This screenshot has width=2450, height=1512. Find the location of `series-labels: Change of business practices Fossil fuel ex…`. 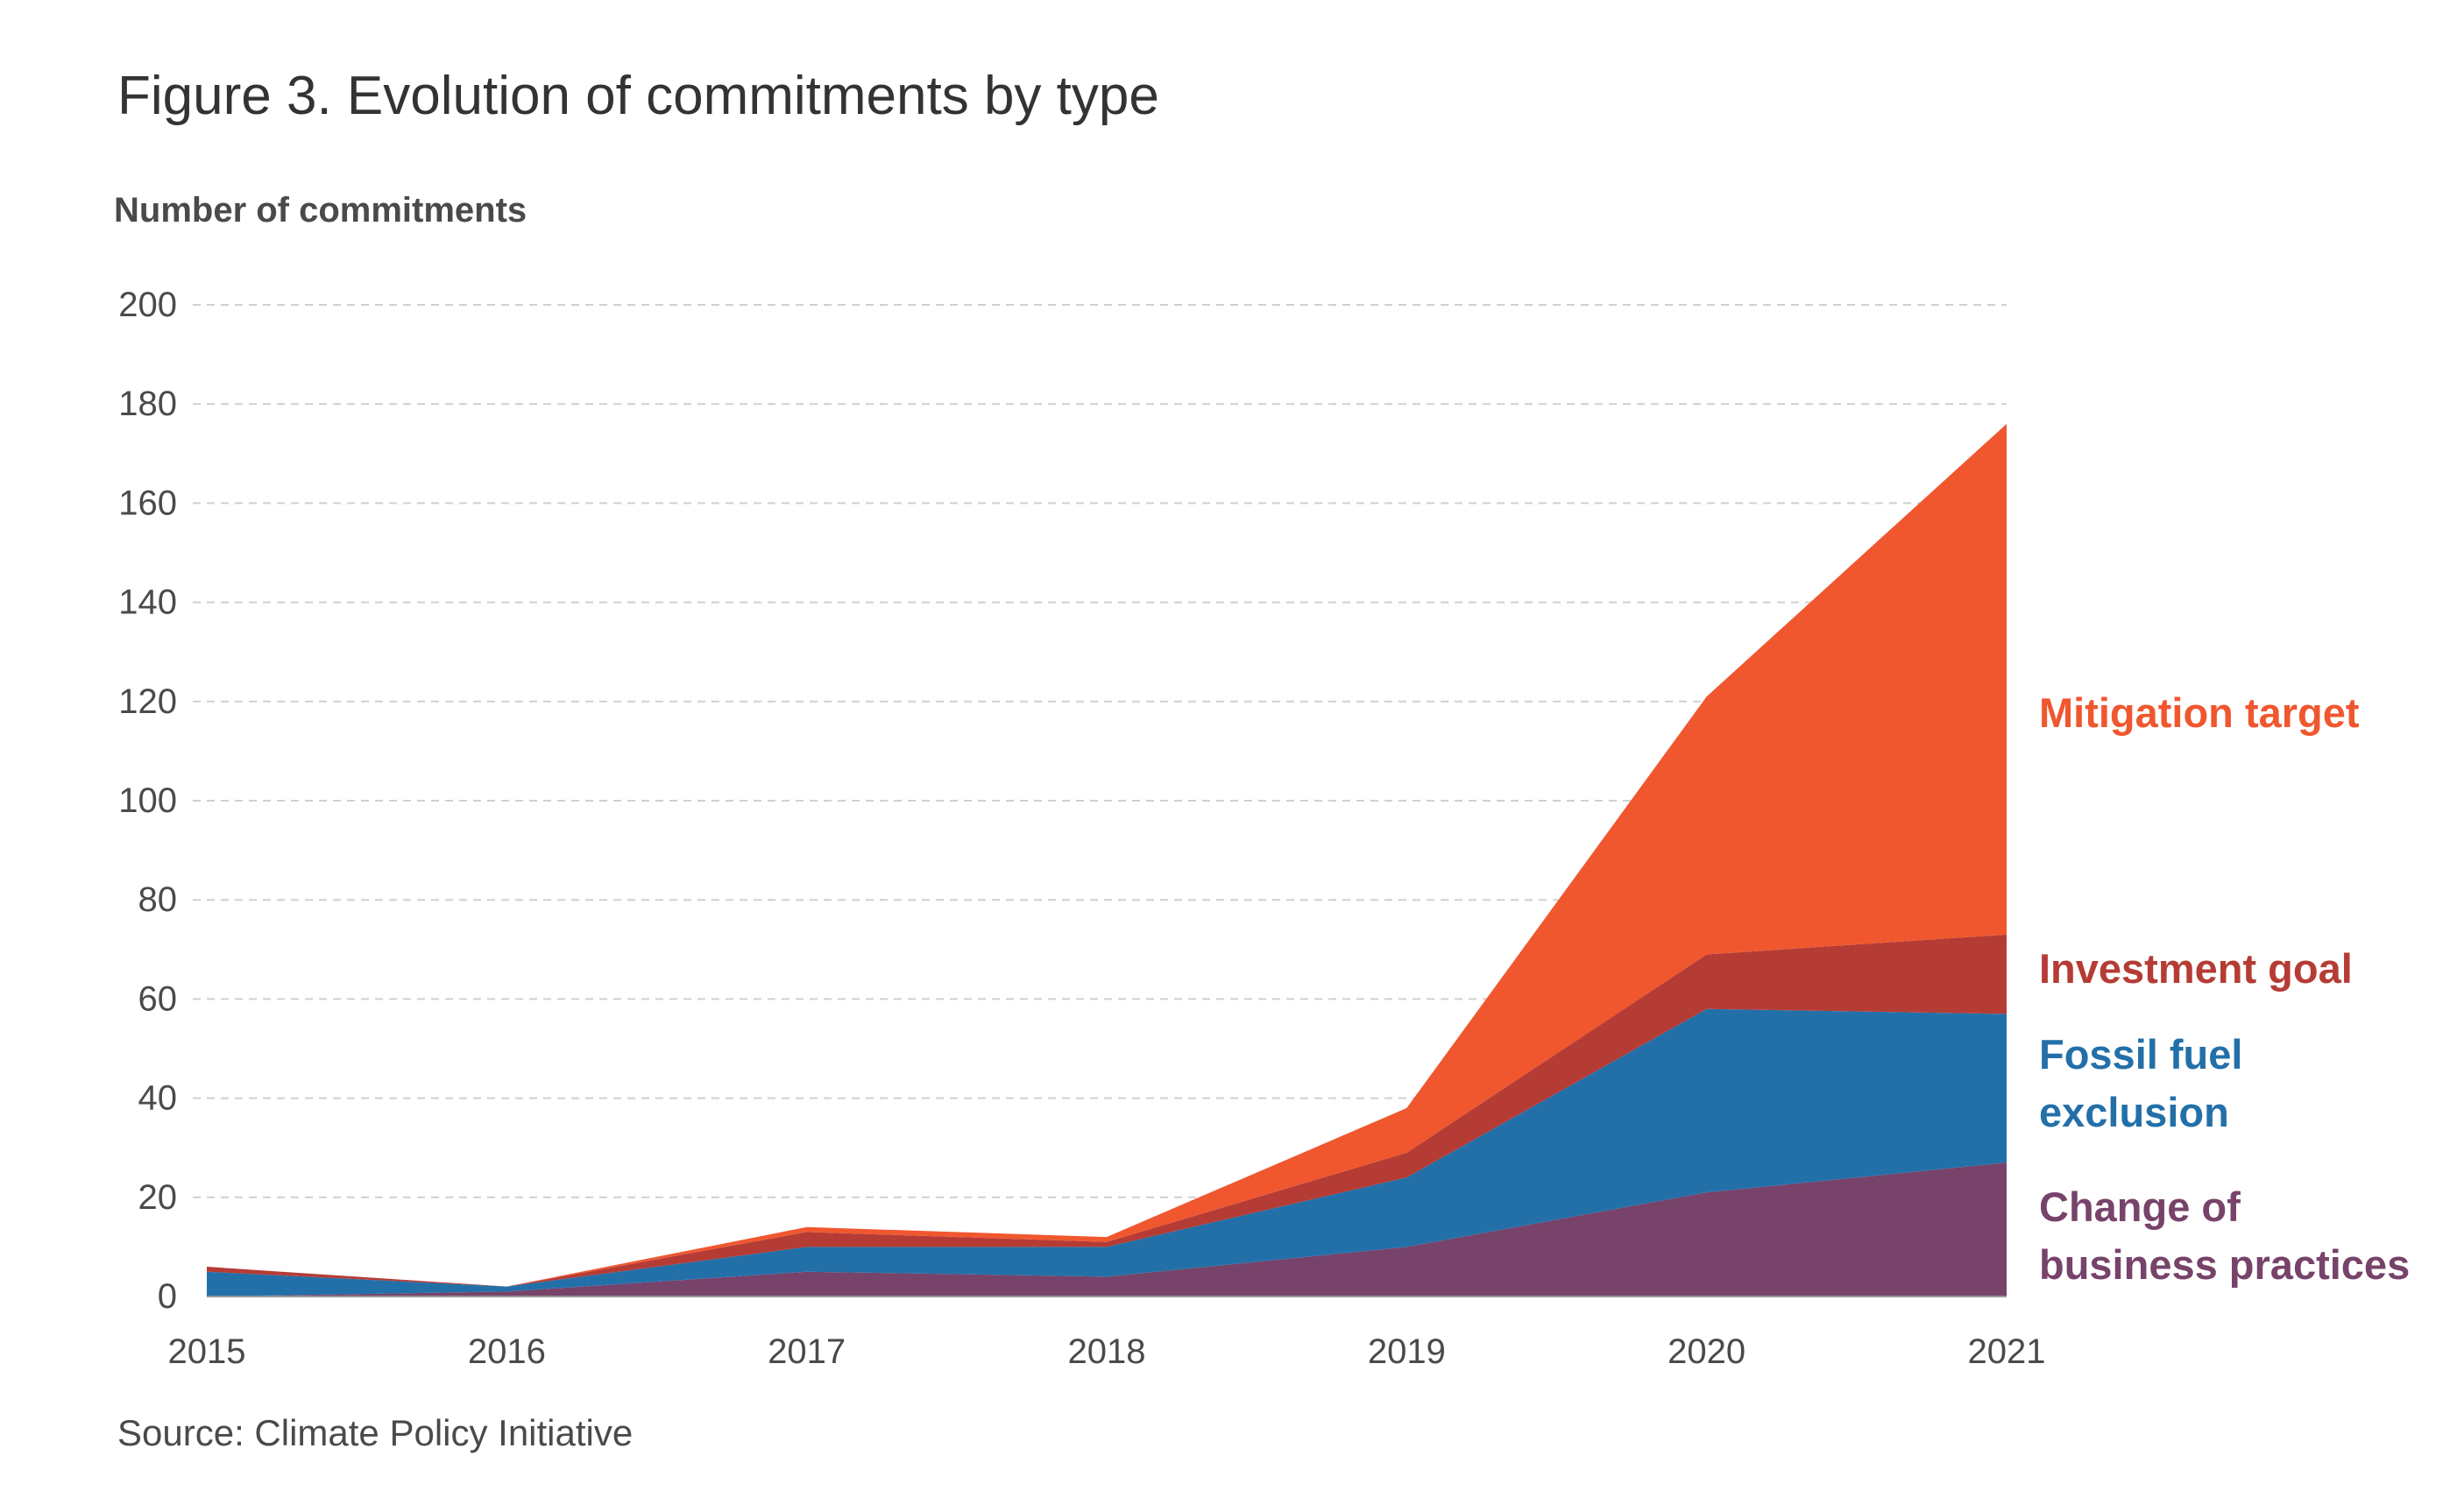

series-labels: Change of business practices Fossil fuel ex… is located at coordinates (2224, 988).